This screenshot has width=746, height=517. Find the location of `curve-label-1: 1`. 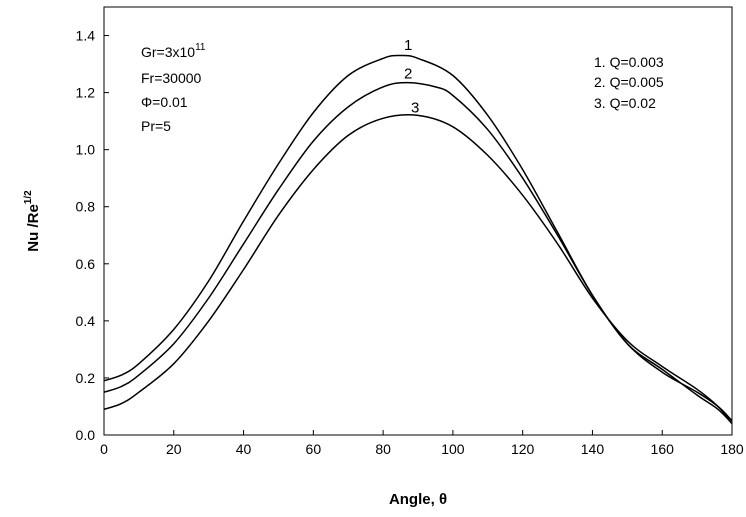

curve-label-1: 1 is located at coordinates (408, 45).